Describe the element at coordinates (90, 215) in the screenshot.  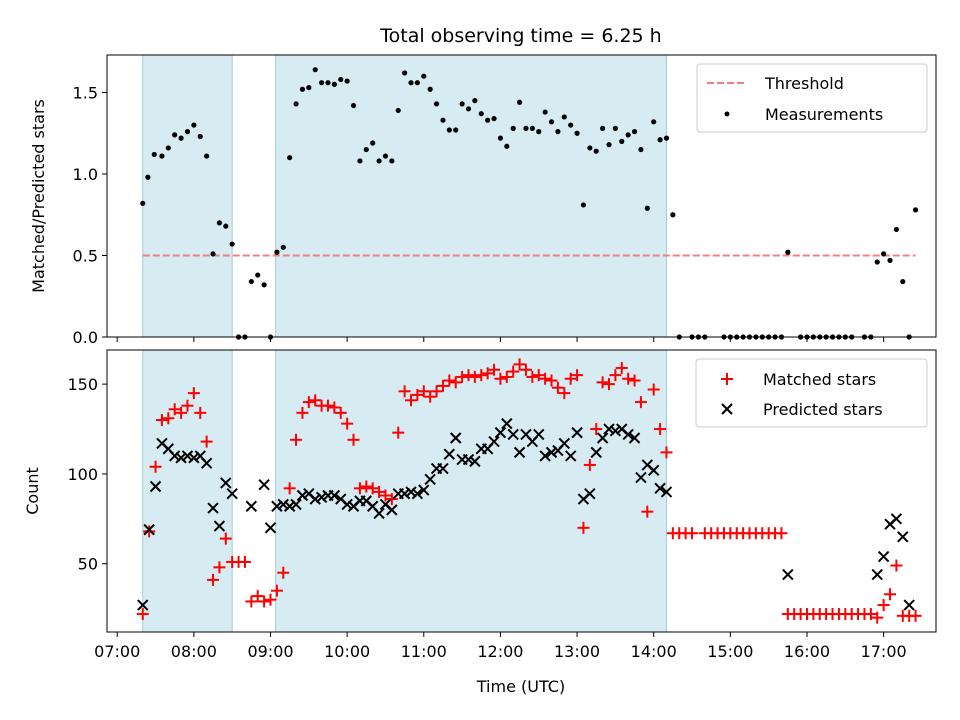
I see `ratio-y-axis: 0.0 0.5 1.0 1.5` at that location.